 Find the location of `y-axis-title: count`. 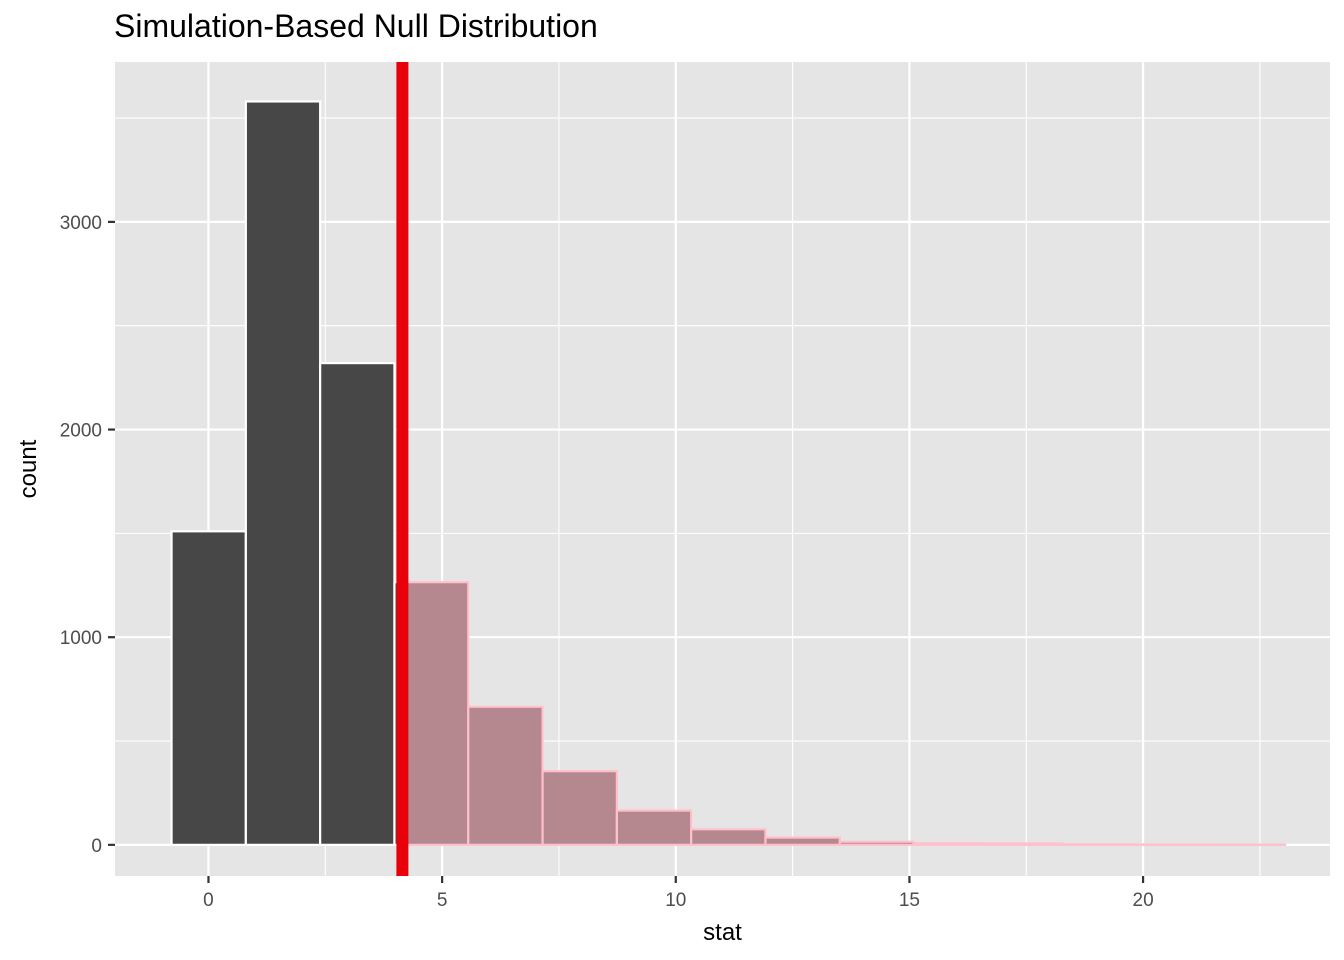

y-axis-title: count is located at coordinates (28, 468).